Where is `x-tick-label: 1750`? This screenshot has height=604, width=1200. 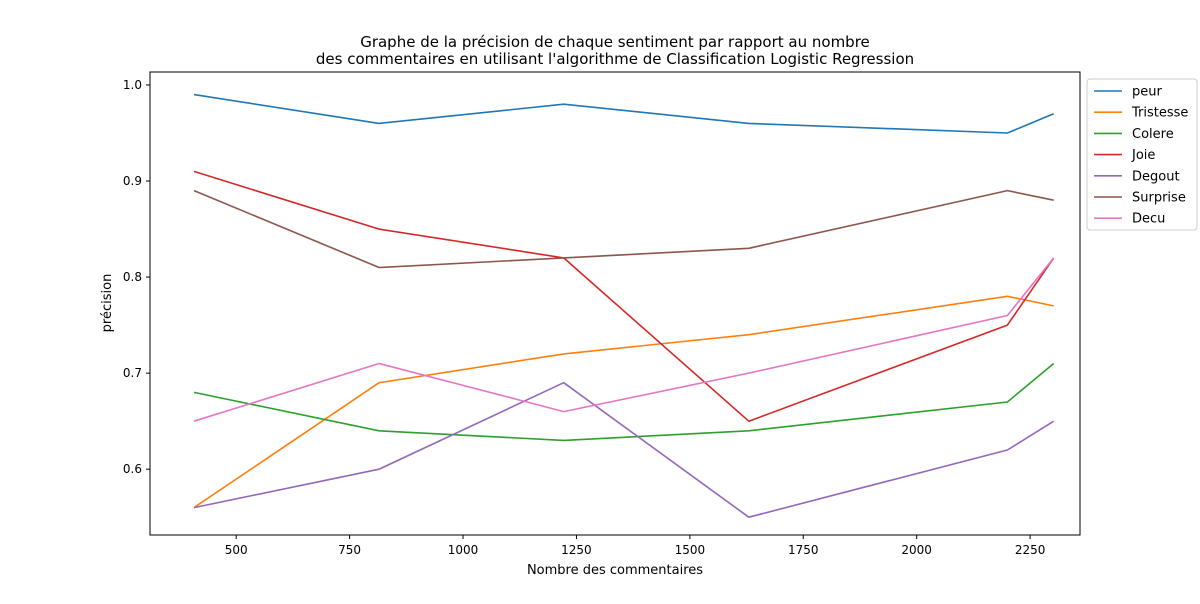 x-tick-label: 1750 is located at coordinates (803, 550).